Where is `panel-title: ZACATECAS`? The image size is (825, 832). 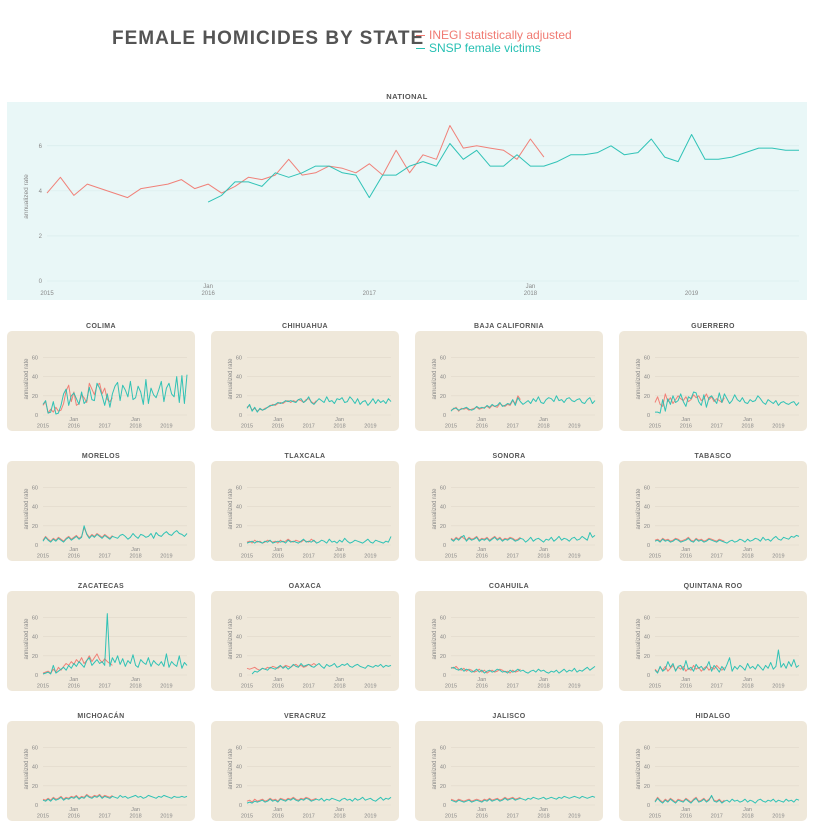
panel-title: ZACATECAS is located at coordinates (101, 586).